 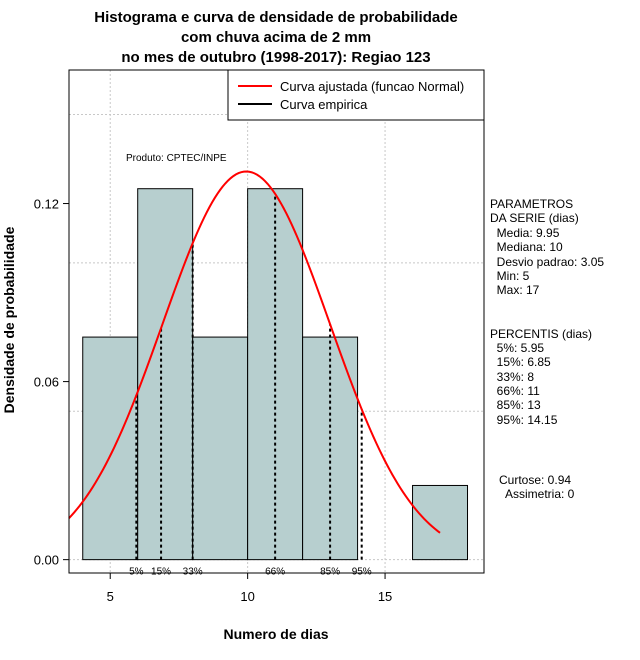 What do you see at coordinates (537, 494) in the screenshot?
I see `skewness-text: Assimetria: 0` at bounding box center [537, 494].